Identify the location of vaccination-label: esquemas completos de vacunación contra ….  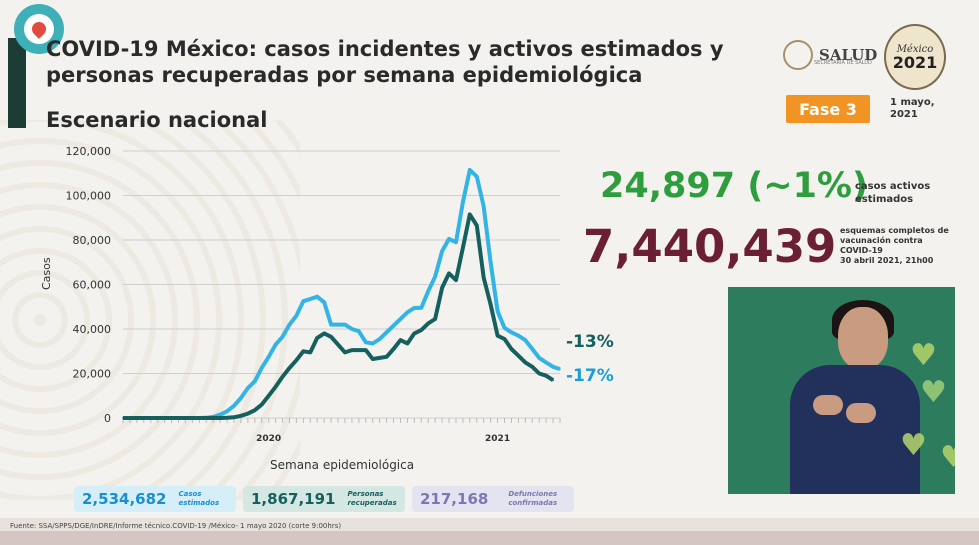
(895, 246).